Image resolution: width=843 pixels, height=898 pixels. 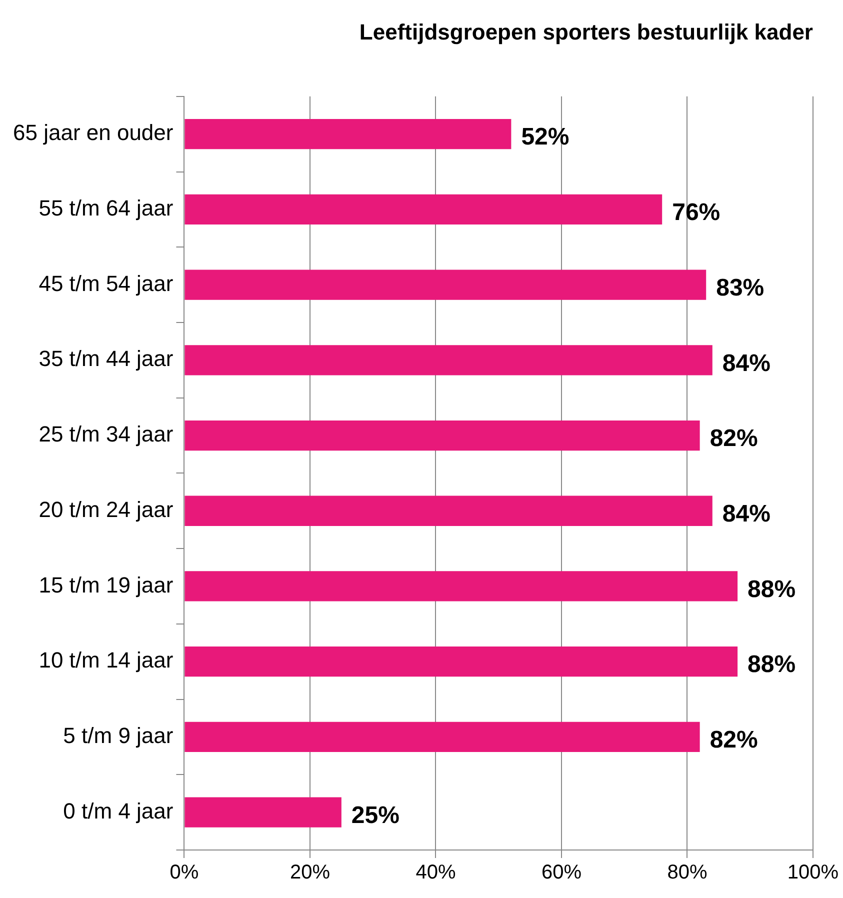 I want to click on data-label: 76%, so click(x=696, y=212).